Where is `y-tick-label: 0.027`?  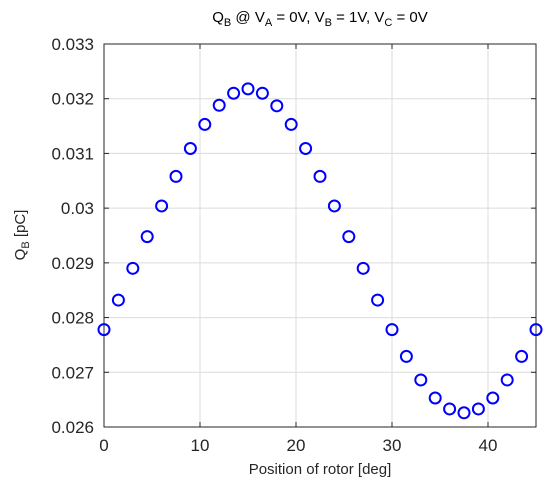
y-tick-label: 0.027 is located at coordinates (72, 372).